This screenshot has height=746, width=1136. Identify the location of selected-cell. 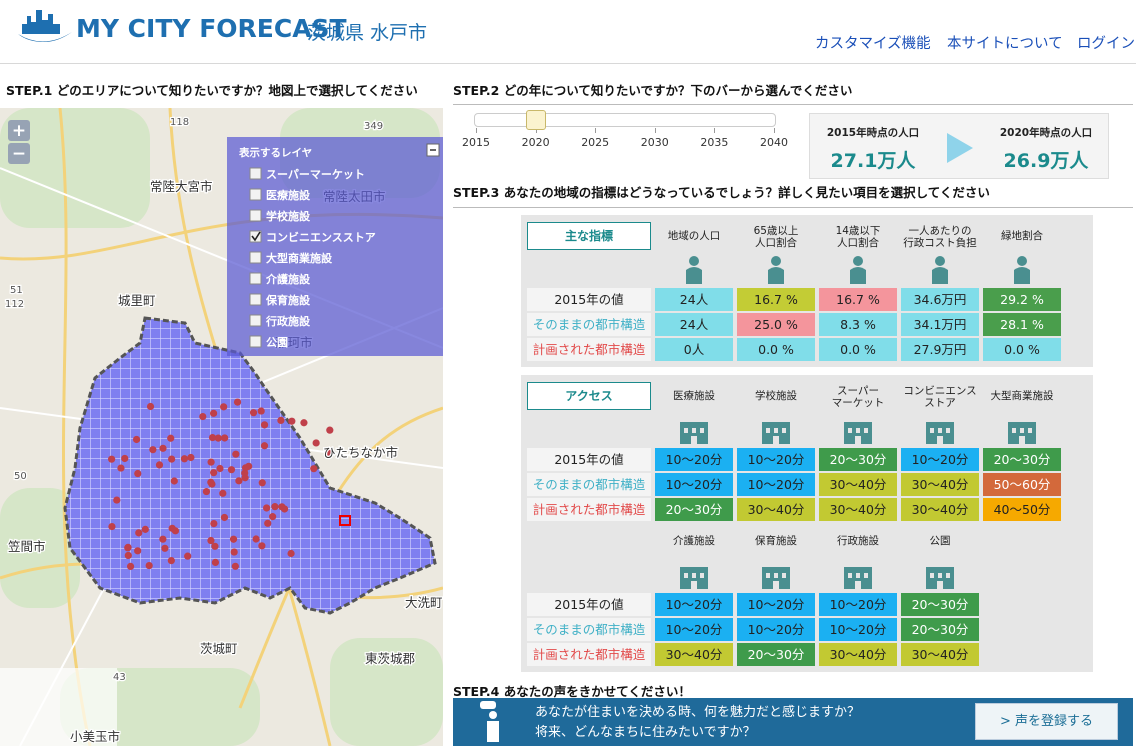
(345, 520).